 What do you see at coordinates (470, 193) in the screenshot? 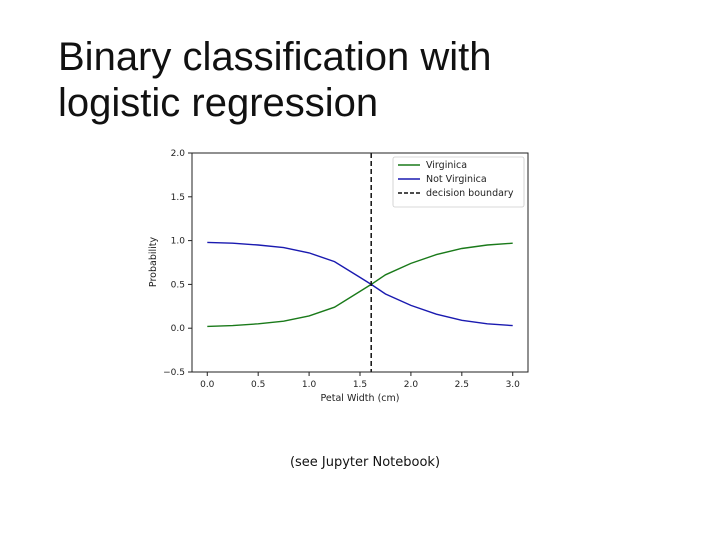
I see `legend-label: decision boundary` at bounding box center [470, 193].